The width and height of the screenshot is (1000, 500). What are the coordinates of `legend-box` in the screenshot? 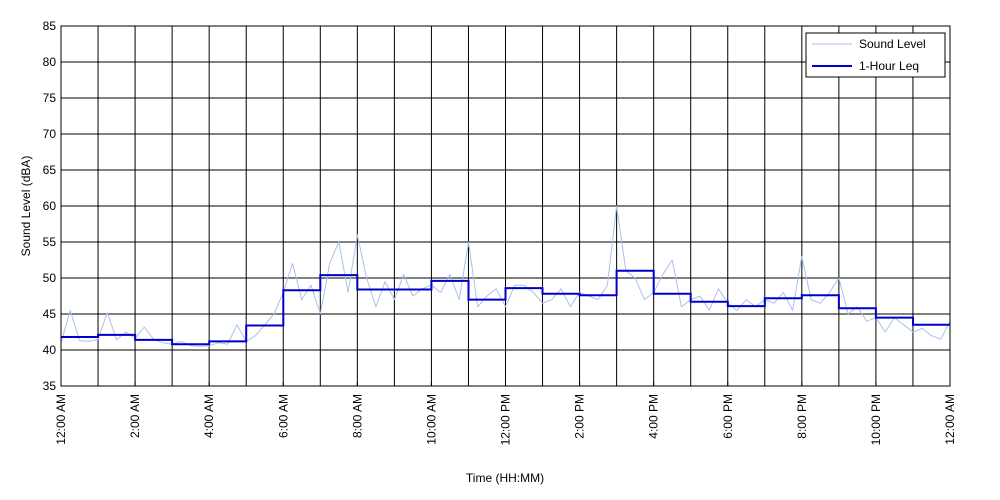 It's located at (875, 55).